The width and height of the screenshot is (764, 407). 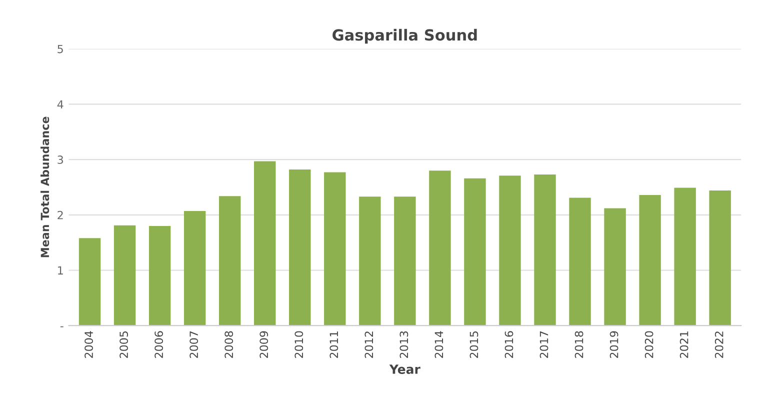 I want to click on x-tick-label: 2007, so click(x=194, y=344).